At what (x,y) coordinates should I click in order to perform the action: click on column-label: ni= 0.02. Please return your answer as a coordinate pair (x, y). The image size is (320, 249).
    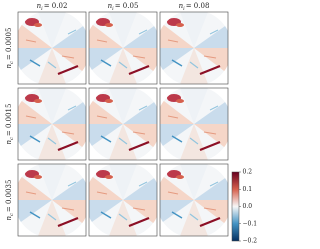
    Looking at the image, I should click on (52, 7).